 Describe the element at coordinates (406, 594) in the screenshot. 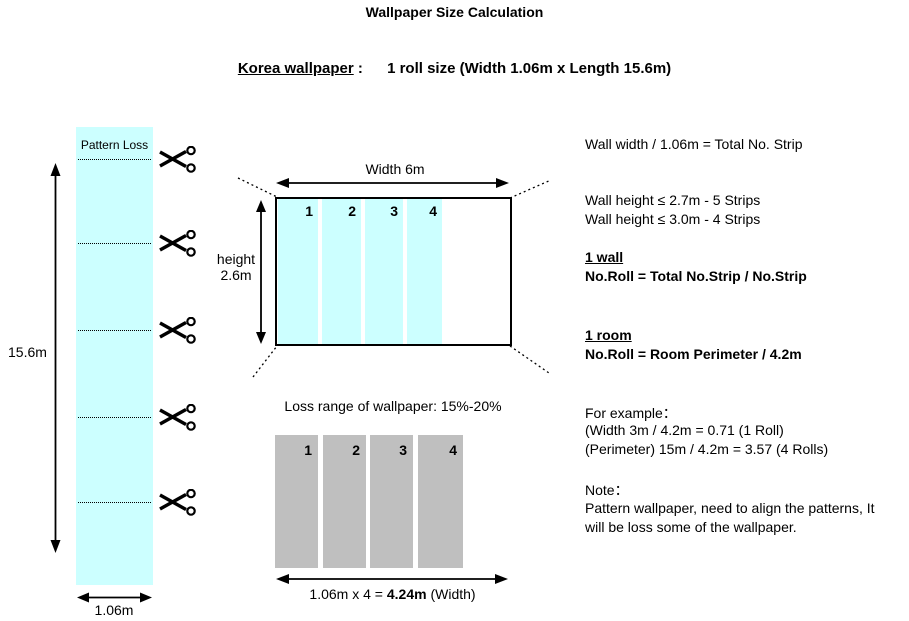

I see `formula-bold-value: 4.24m` at that location.